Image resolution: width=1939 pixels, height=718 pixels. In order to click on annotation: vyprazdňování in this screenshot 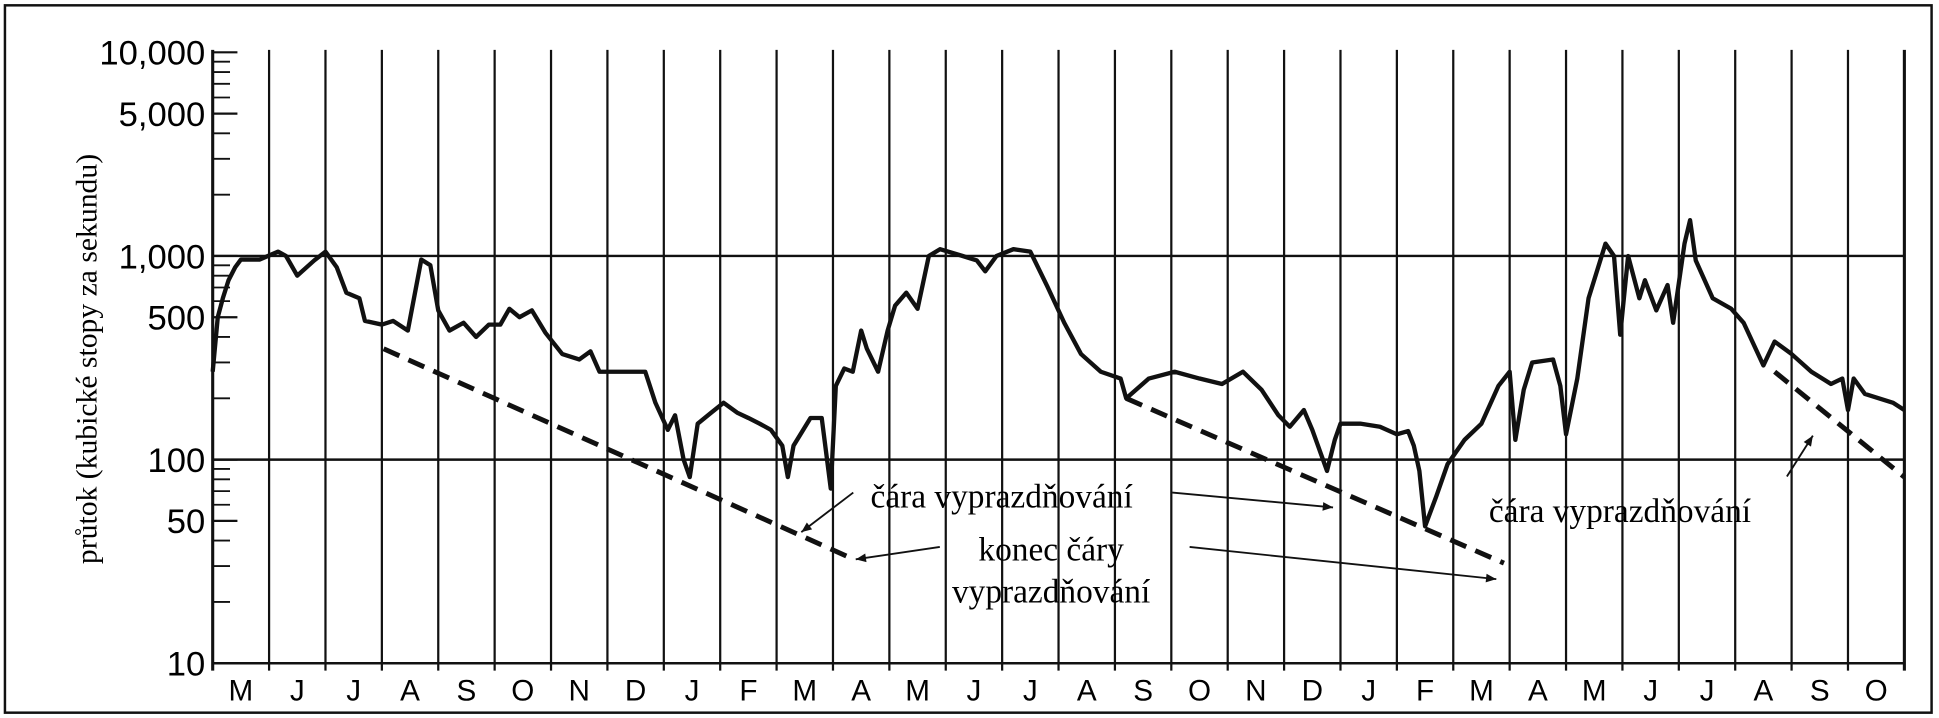, I will do `click(1051, 592)`.